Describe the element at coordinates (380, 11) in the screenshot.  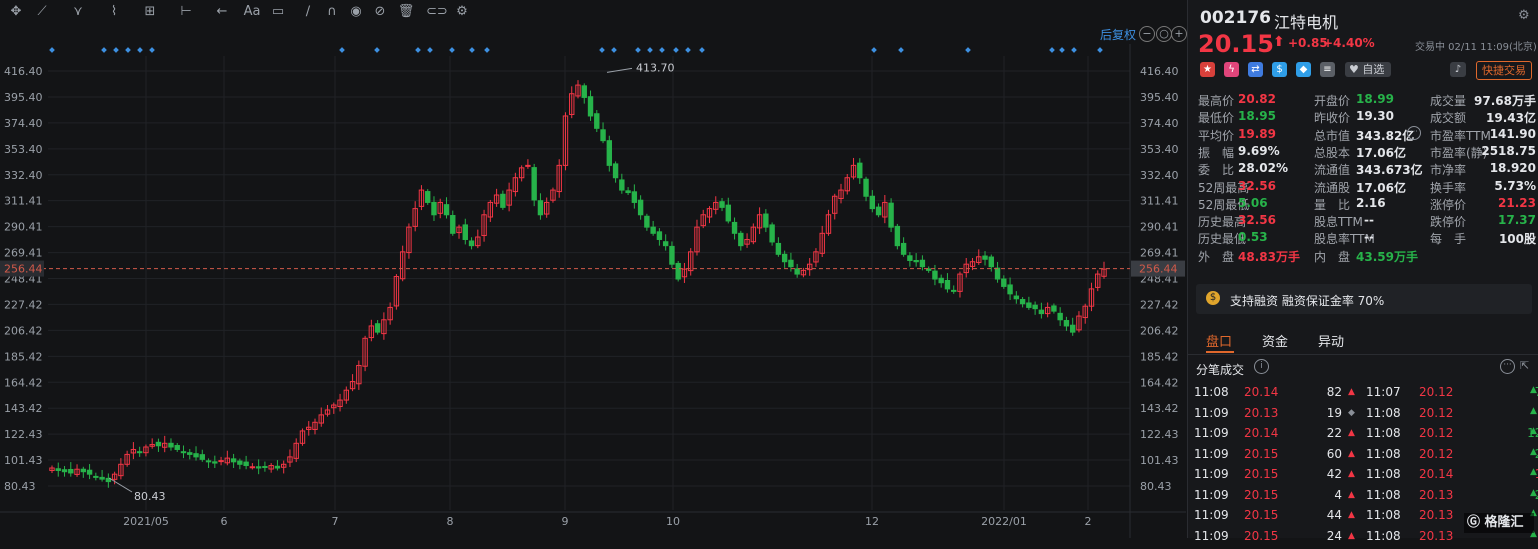
I see `hide-icon: ⊘` at that location.